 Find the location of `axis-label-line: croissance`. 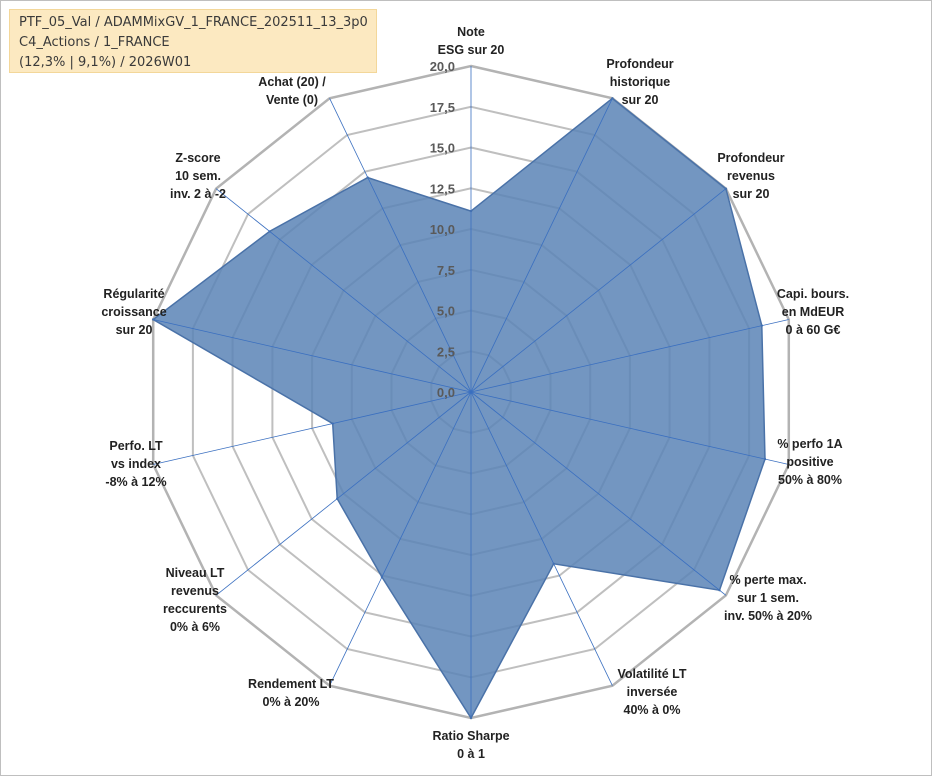

axis-label-line: croissance is located at coordinates (133, 312).